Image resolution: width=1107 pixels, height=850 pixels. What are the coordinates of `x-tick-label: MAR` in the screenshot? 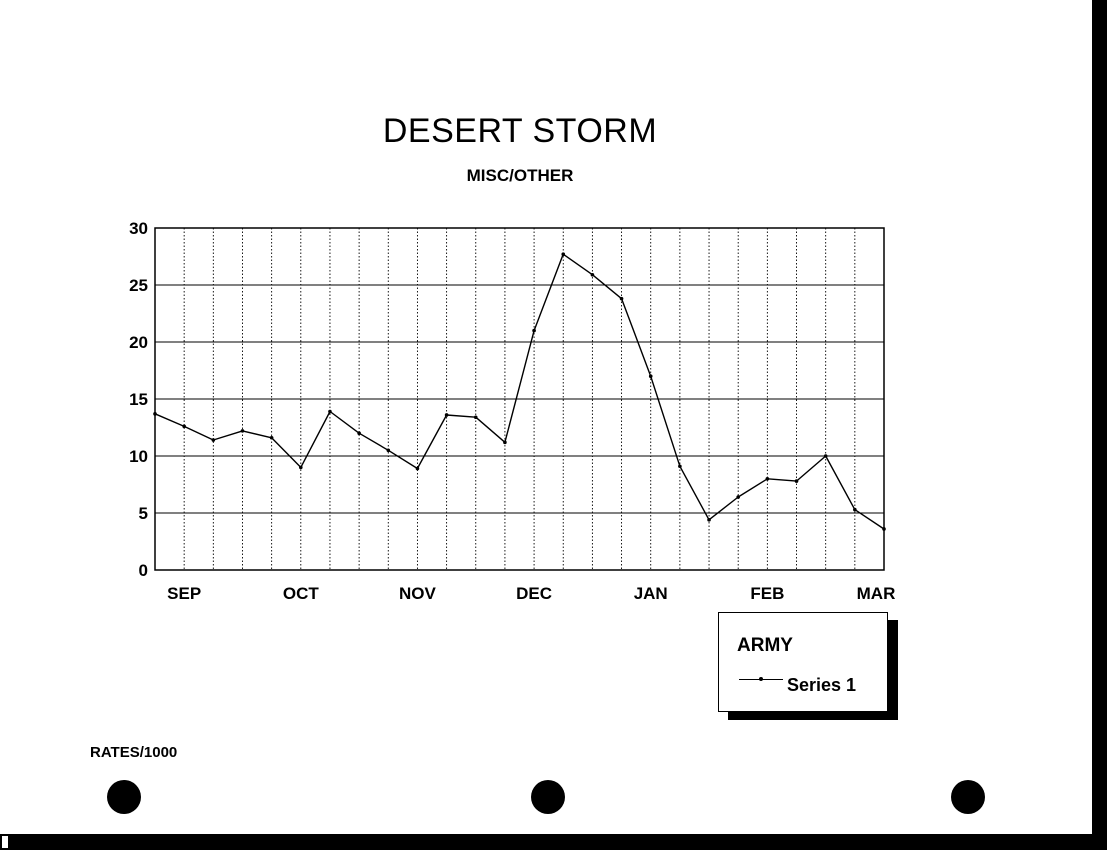 It's located at (876, 593).